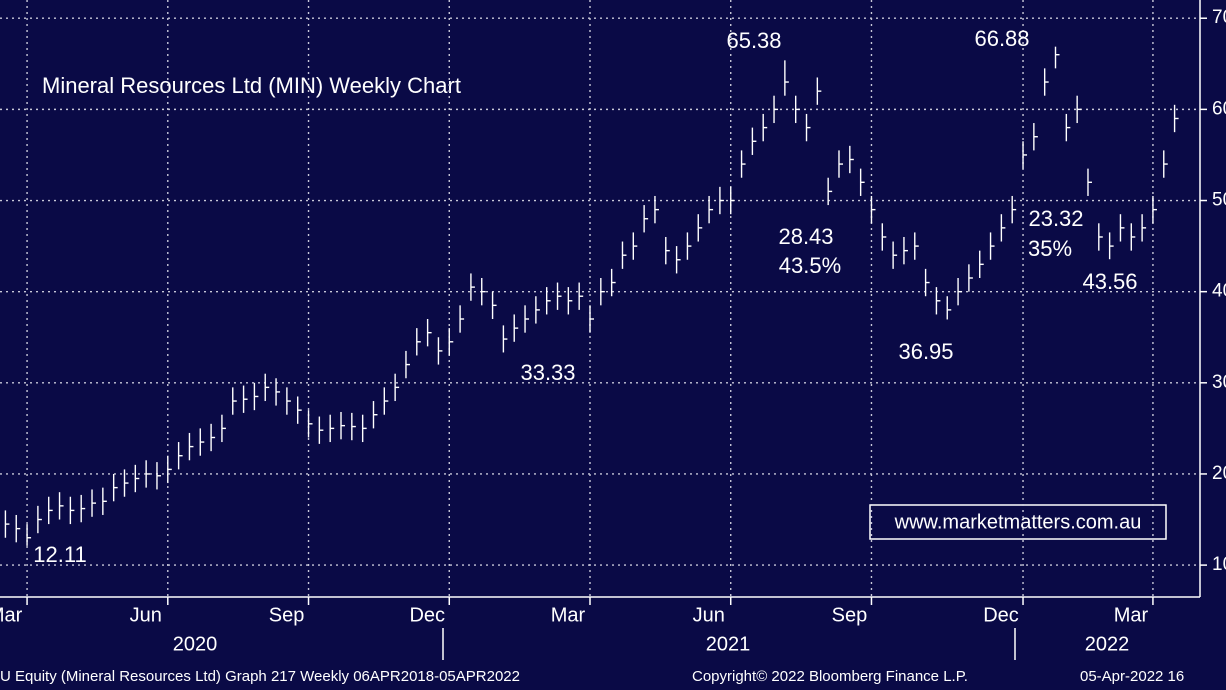  I want to click on footer-text: 05-Apr-2022 16, so click(1132, 676).